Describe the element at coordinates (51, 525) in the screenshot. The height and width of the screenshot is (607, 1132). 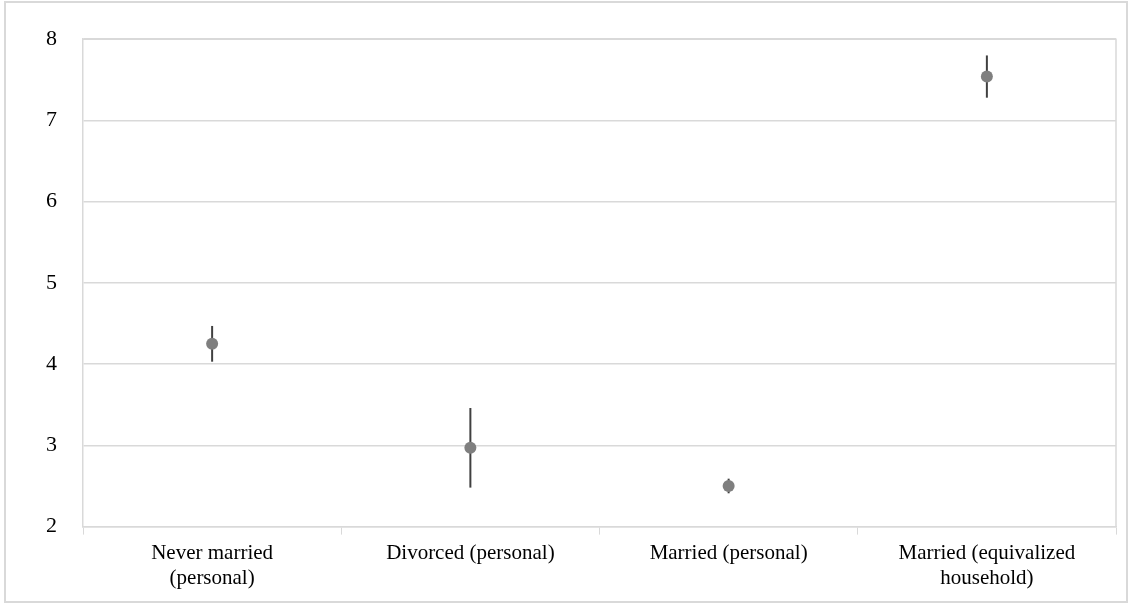
I see `y-tick-label: 2` at that location.